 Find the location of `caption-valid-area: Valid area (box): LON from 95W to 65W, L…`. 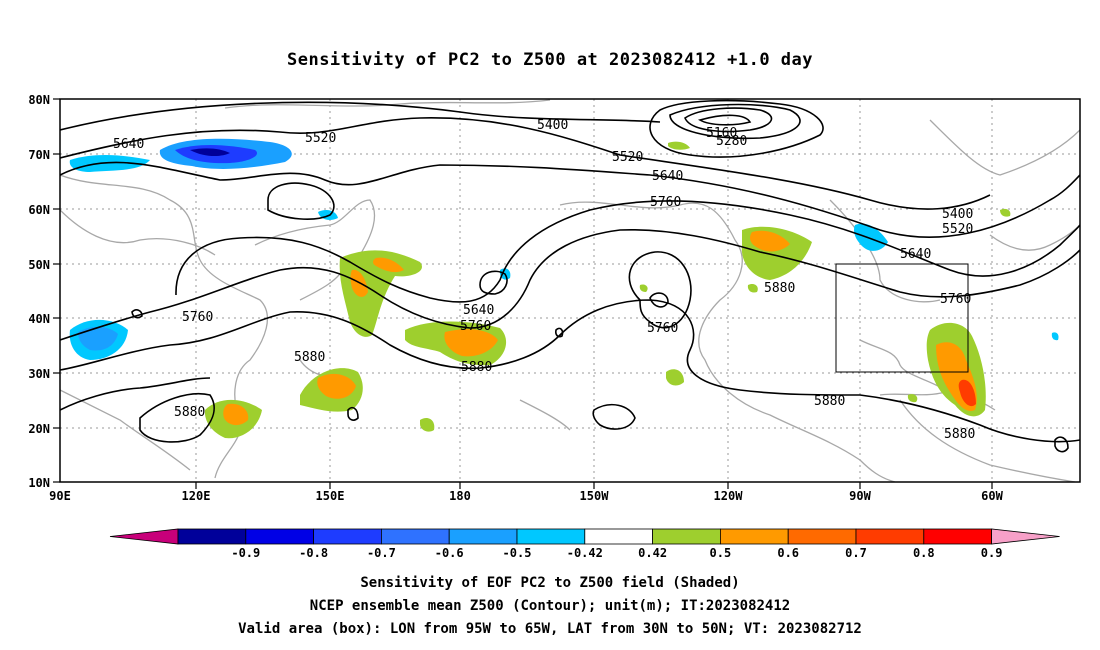

caption-valid-area: Valid area (box): LON from 95W to 65W, L… is located at coordinates (550, 629).